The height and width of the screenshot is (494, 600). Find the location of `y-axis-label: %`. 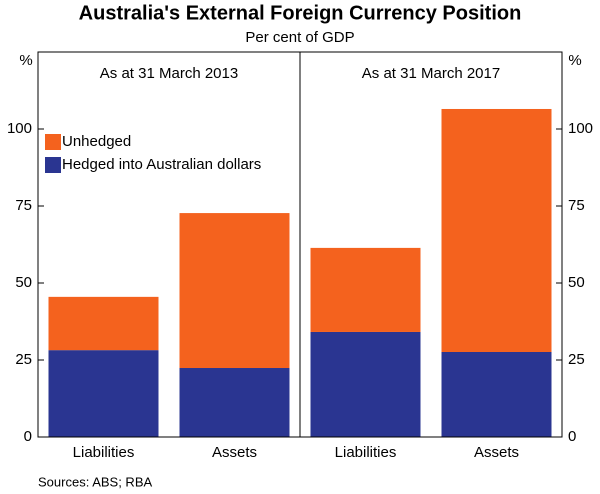

y-axis-label: % is located at coordinates (25, 60).